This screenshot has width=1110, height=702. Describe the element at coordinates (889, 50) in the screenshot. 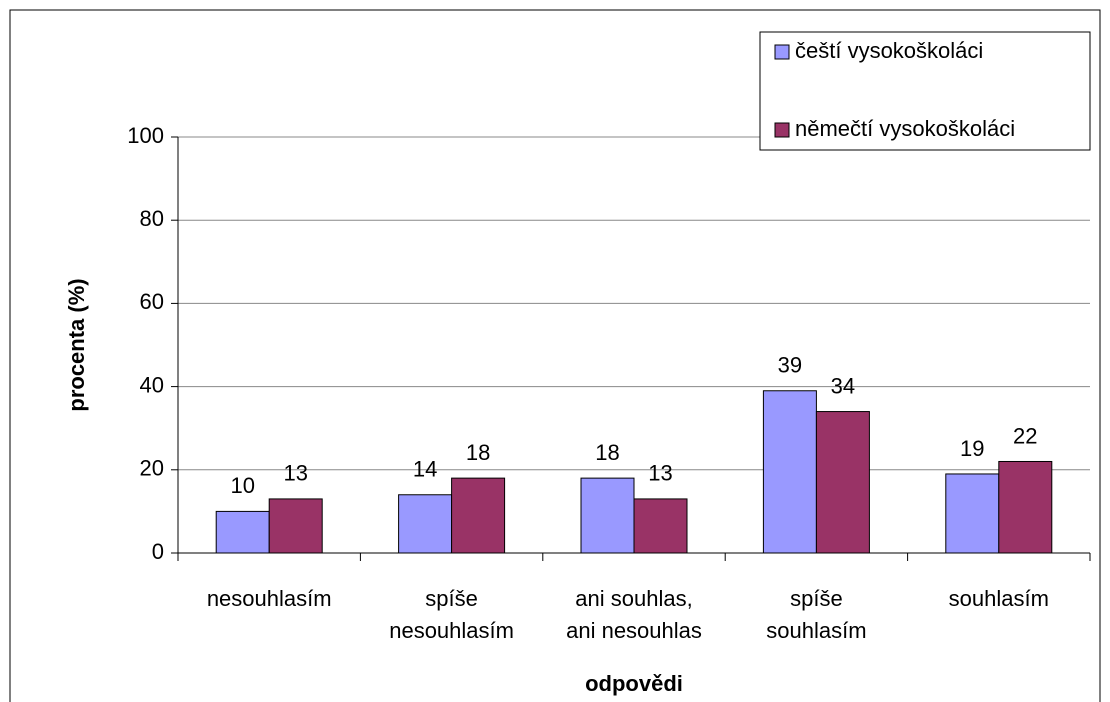

I see `legend-label: čeští vysokoškoláci` at that location.